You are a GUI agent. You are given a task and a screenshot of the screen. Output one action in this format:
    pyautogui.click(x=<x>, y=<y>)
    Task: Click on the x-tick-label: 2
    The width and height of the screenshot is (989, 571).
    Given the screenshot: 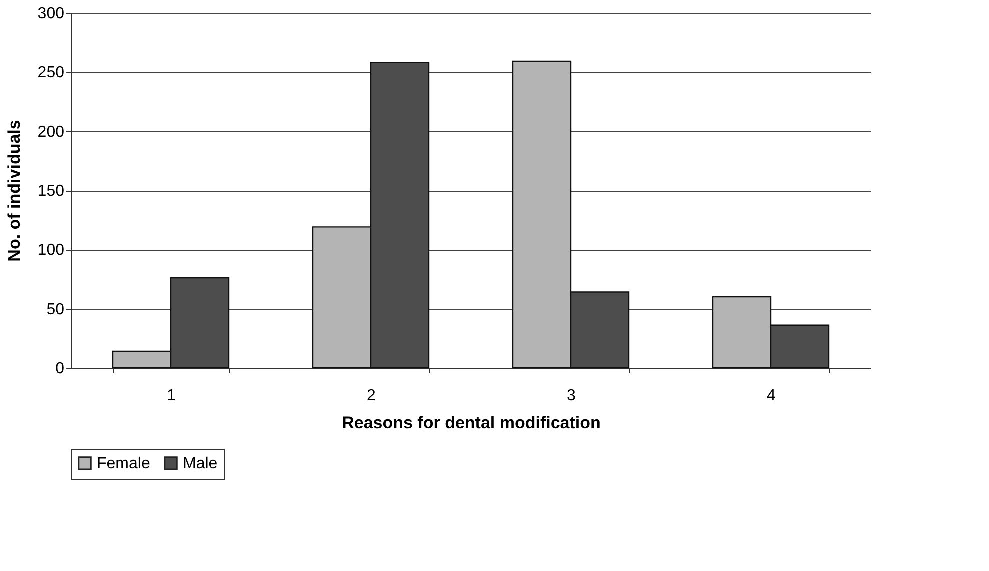 What is the action you would take?
    pyautogui.click(x=371, y=396)
    